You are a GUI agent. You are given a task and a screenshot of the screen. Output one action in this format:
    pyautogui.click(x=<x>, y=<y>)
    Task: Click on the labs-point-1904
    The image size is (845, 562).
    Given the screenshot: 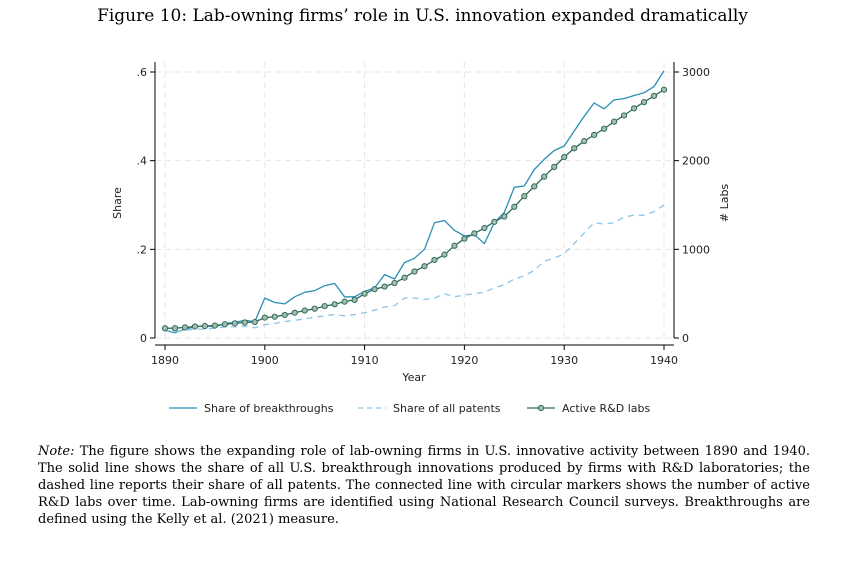 What is the action you would take?
    pyautogui.click(x=304, y=310)
    